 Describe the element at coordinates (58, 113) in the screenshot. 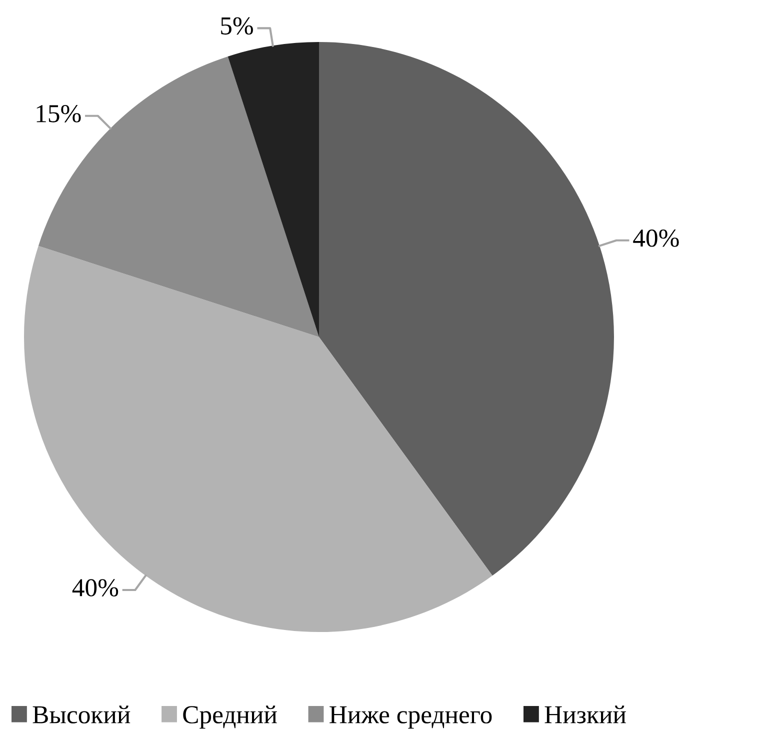

I see `data-label: 15%` at that location.